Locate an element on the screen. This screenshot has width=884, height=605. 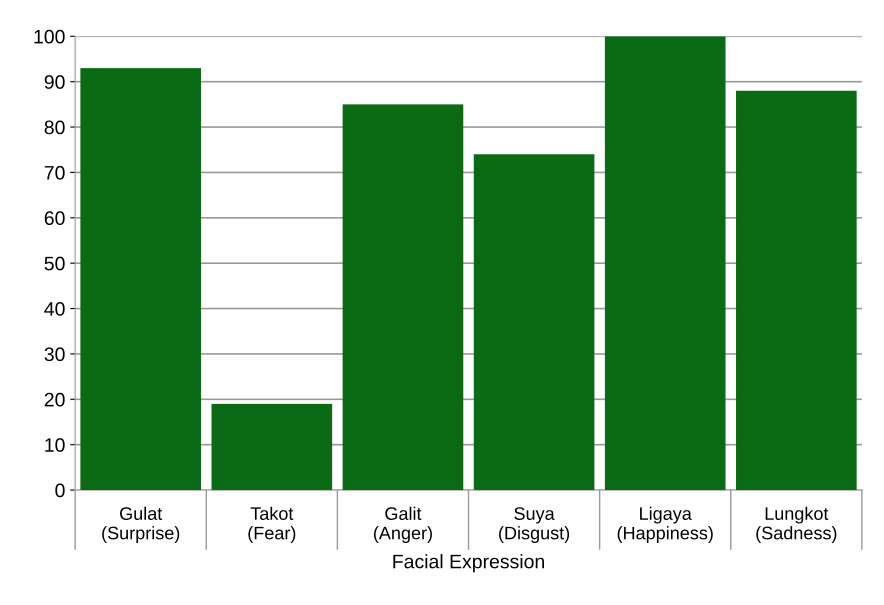
x-tick-label: Gulat (Surprise) is located at coordinates (141, 524).